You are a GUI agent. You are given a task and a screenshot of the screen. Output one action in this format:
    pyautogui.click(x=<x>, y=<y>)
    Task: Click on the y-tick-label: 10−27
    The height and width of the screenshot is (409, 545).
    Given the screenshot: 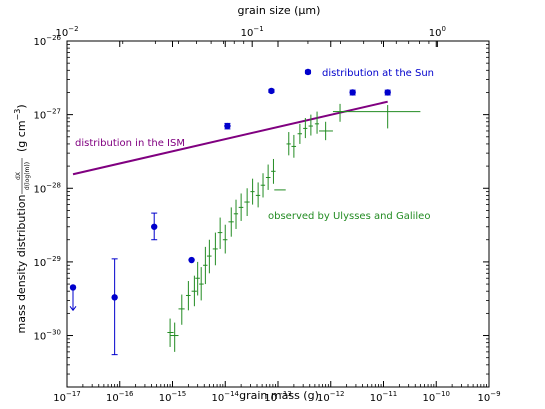 What is the action you would take?
    pyautogui.click(x=47, y=115)
    